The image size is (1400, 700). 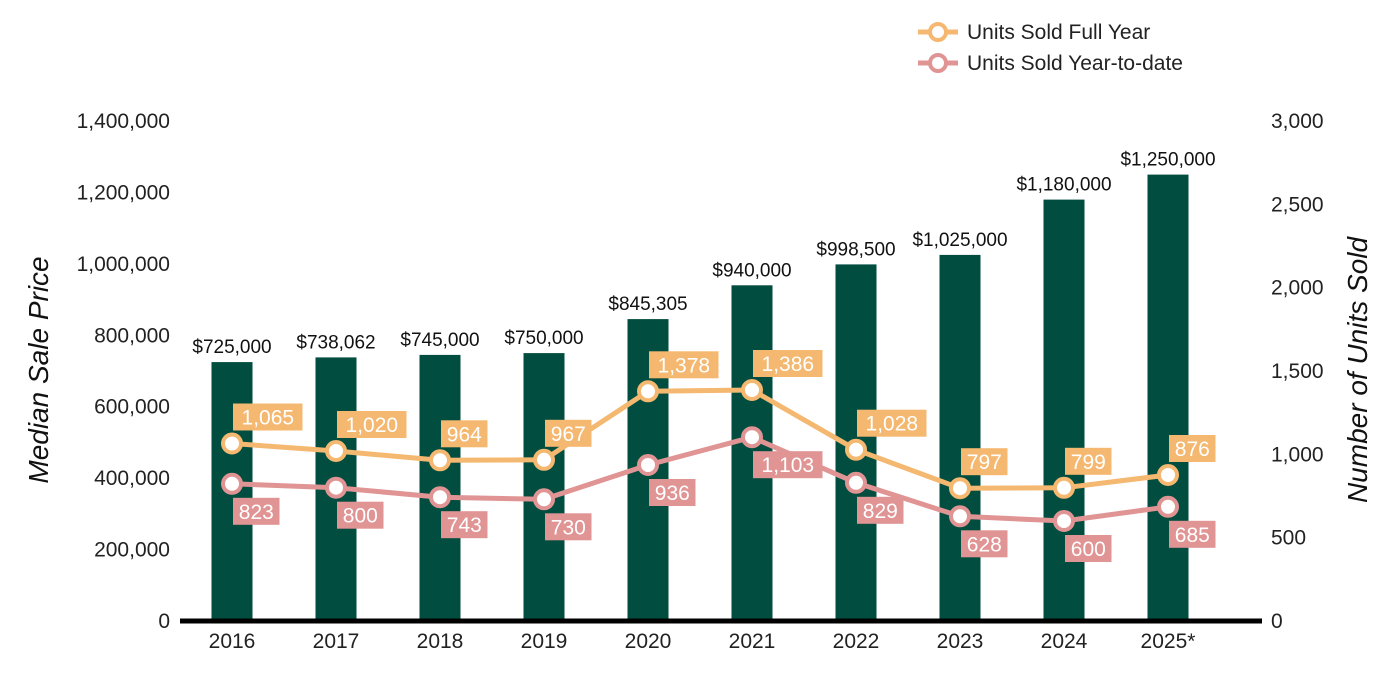 What do you see at coordinates (880, 510) in the screenshot?
I see `point-label: 829` at bounding box center [880, 510].